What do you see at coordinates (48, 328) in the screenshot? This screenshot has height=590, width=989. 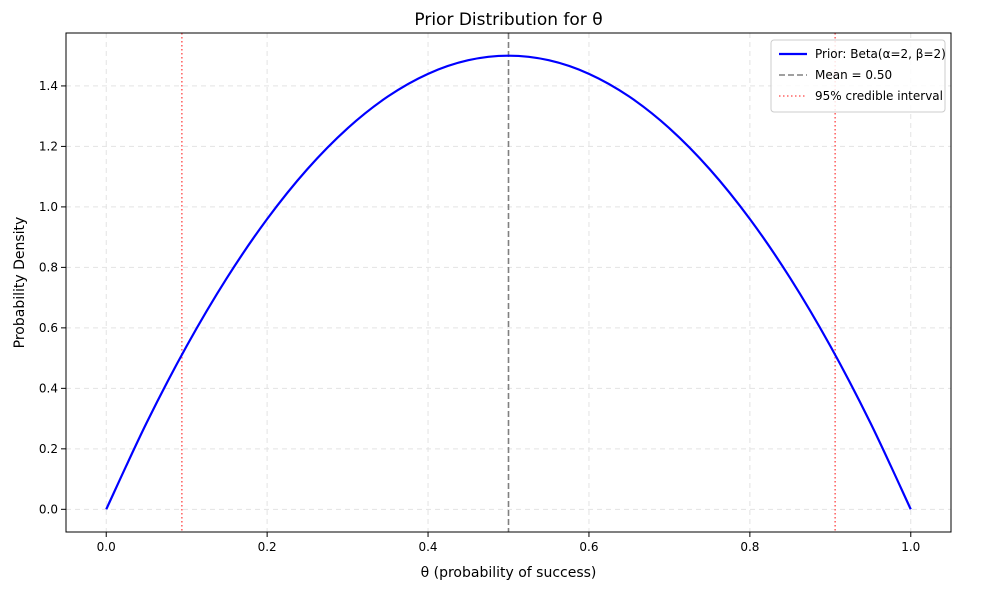 I see `y-tick-label: 0.6` at bounding box center [48, 328].